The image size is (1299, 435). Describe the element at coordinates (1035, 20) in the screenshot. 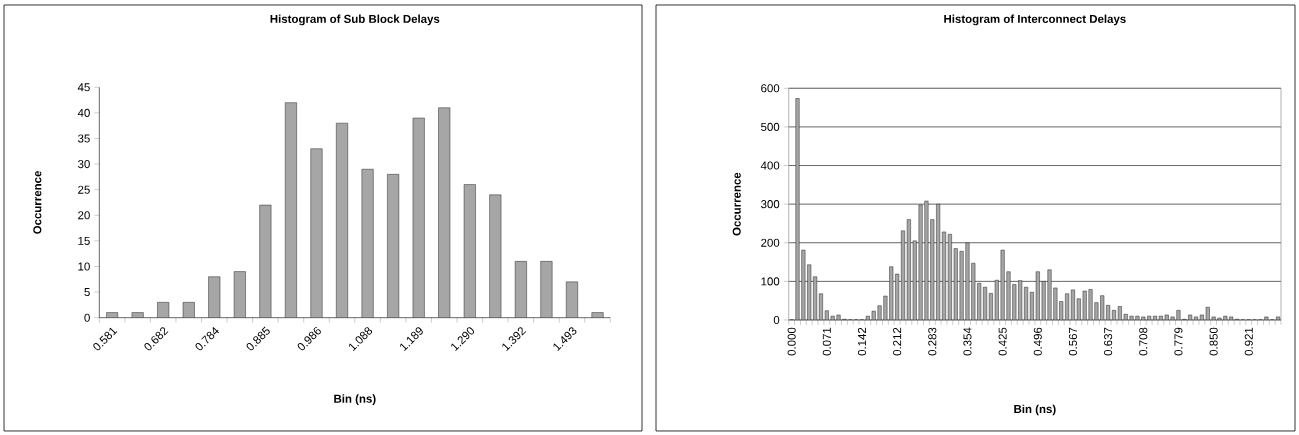

I see `chart-title: Histogram of Interconnect Delays` at that location.